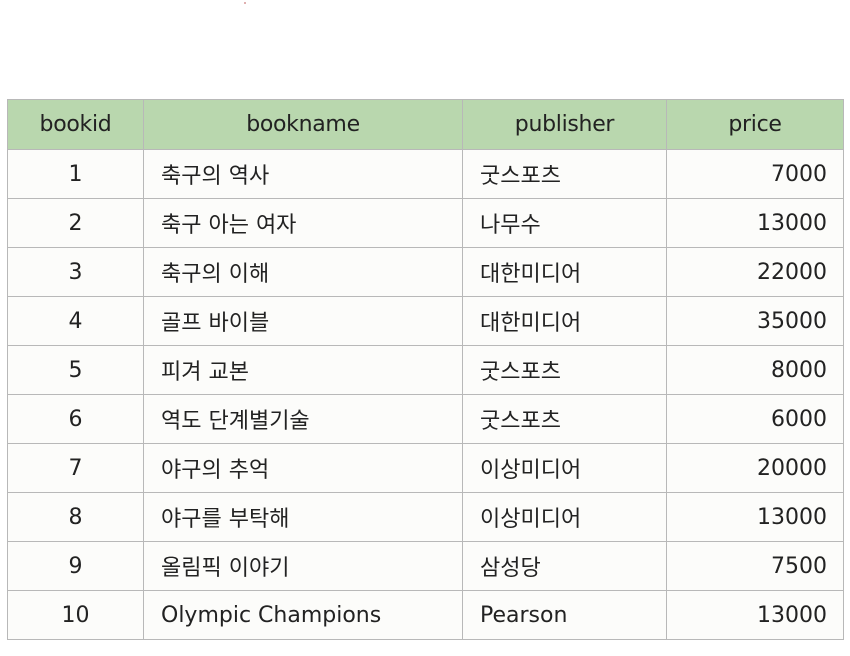 The height and width of the screenshot is (656, 850). Describe the element at coordinates (75, 468) in the screenshot. I see `cell-bookid: 7` at that location.